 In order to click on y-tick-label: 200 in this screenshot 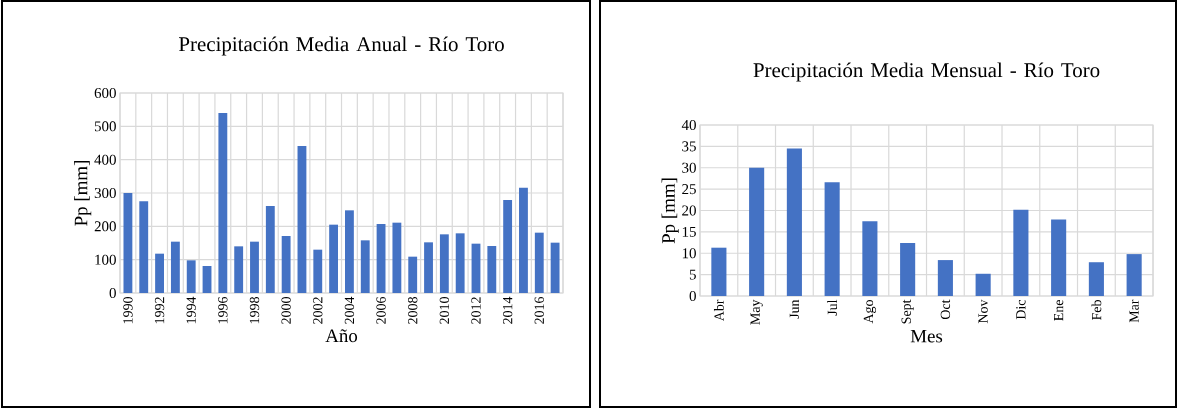, I will do `click(105, 226)`.